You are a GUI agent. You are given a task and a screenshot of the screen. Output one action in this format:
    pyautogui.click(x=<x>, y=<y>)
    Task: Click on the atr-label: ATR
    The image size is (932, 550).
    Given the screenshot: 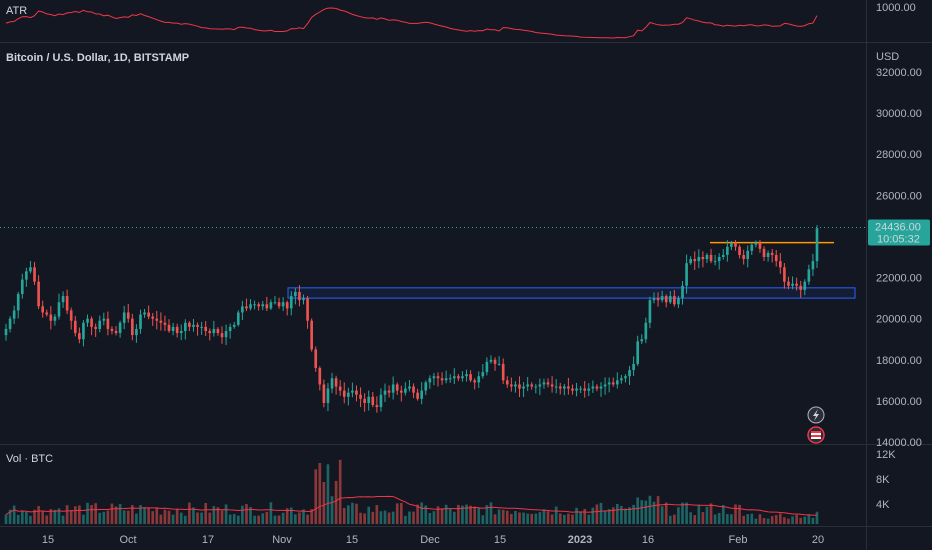 What is the action you would take?
    pyautogui.click(x=16, y=11)
    